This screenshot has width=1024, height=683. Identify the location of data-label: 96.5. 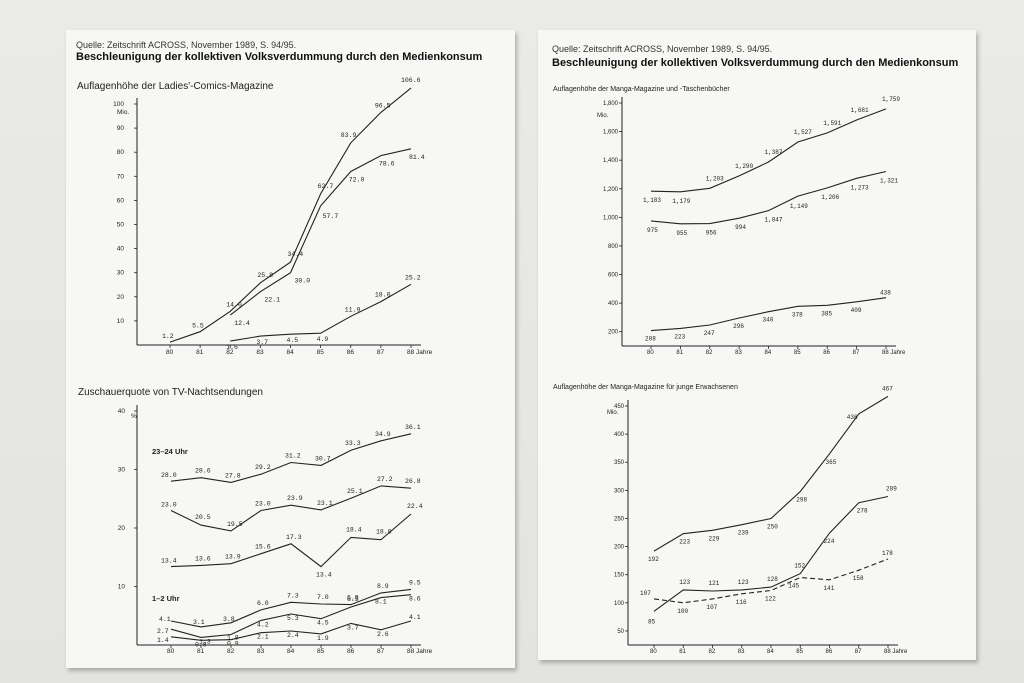
(383, 105).